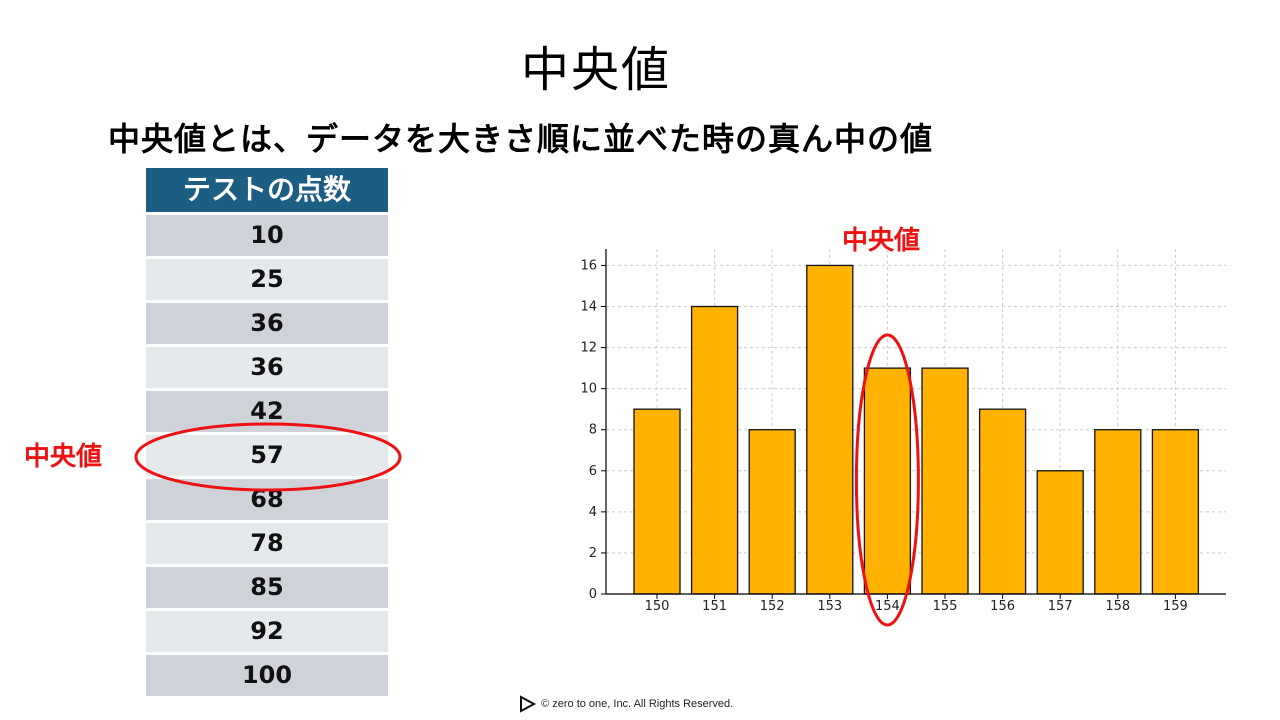  I want to click on table-row: 100, so click(267, 675).